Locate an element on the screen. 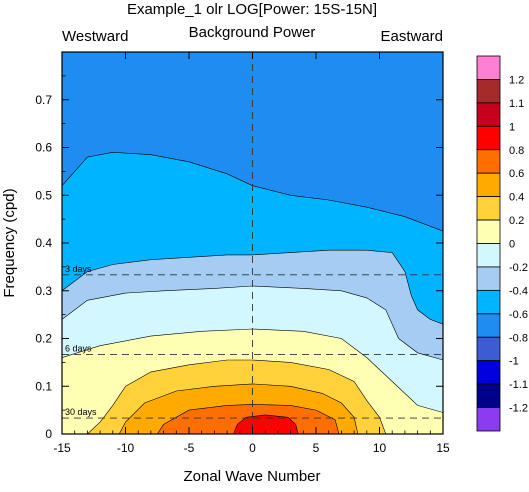 Image resolution: width=529 pixels, height=492 pixels. y-tick-label: 0.2 is located at coordinates (43, 339).